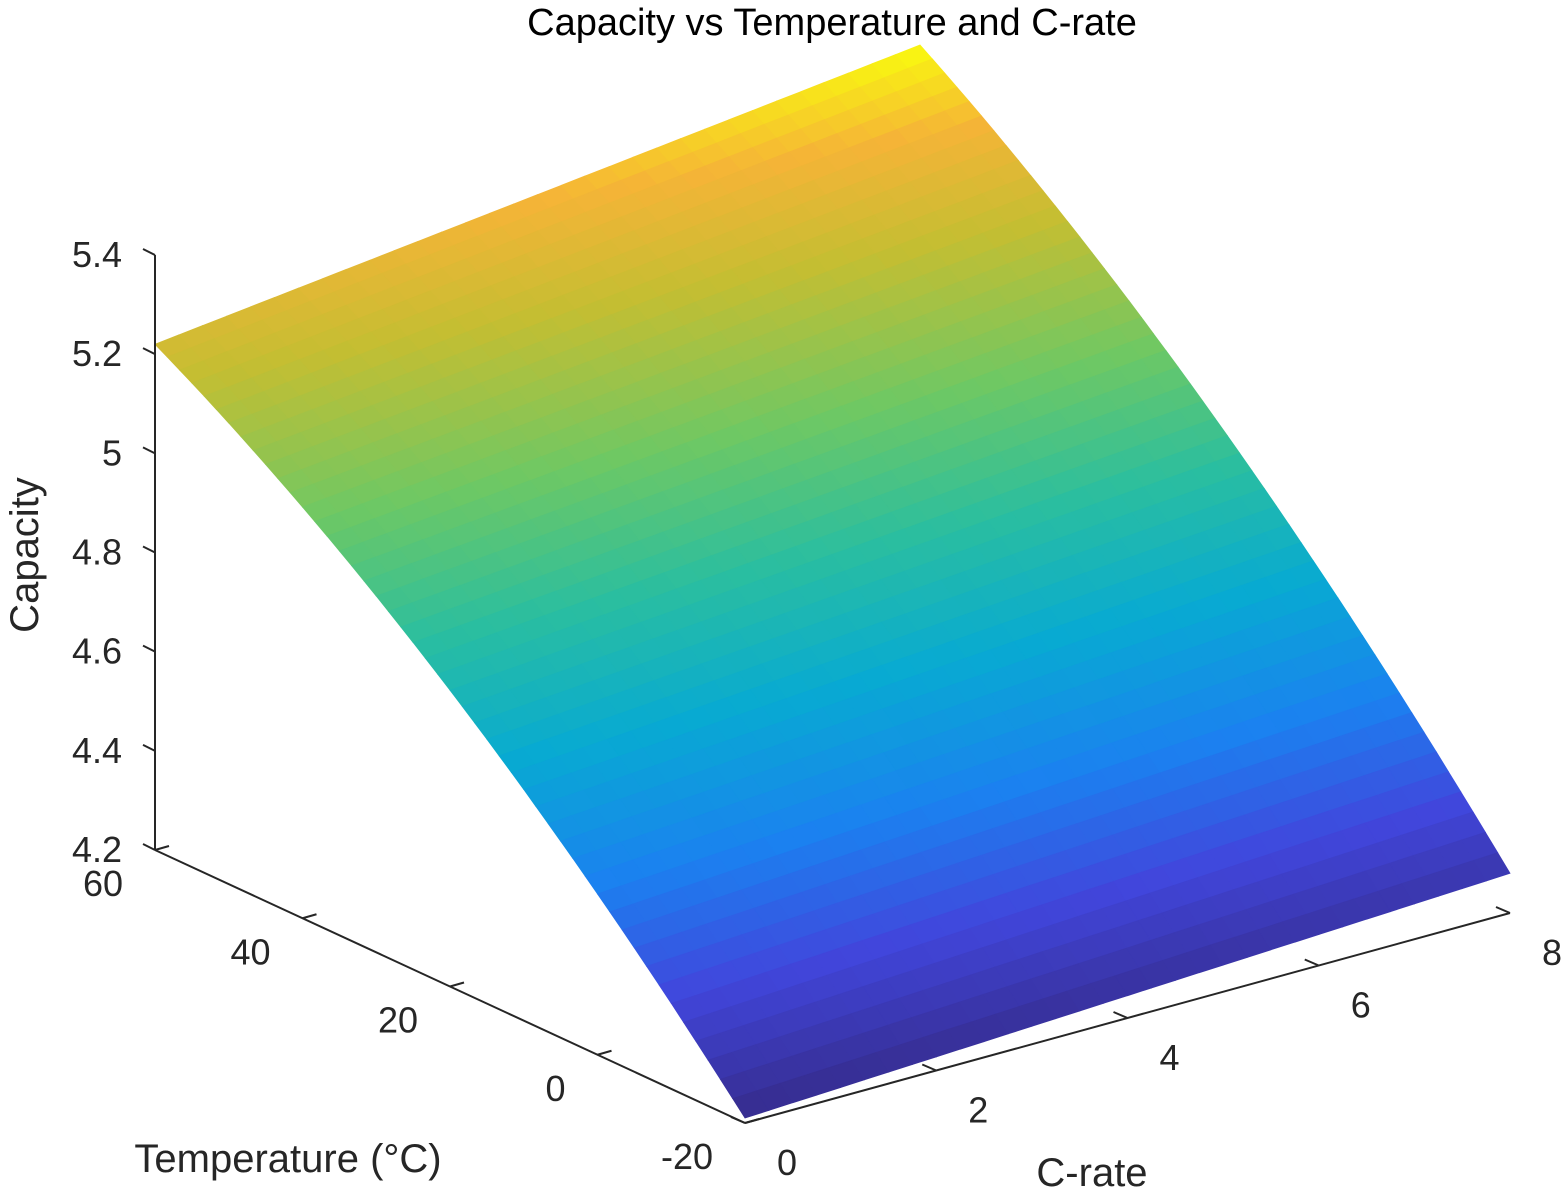  Describe the element at coordinates (1091, 1171) in the screenshot. I see `x-axis-label: C-rate` at that location.